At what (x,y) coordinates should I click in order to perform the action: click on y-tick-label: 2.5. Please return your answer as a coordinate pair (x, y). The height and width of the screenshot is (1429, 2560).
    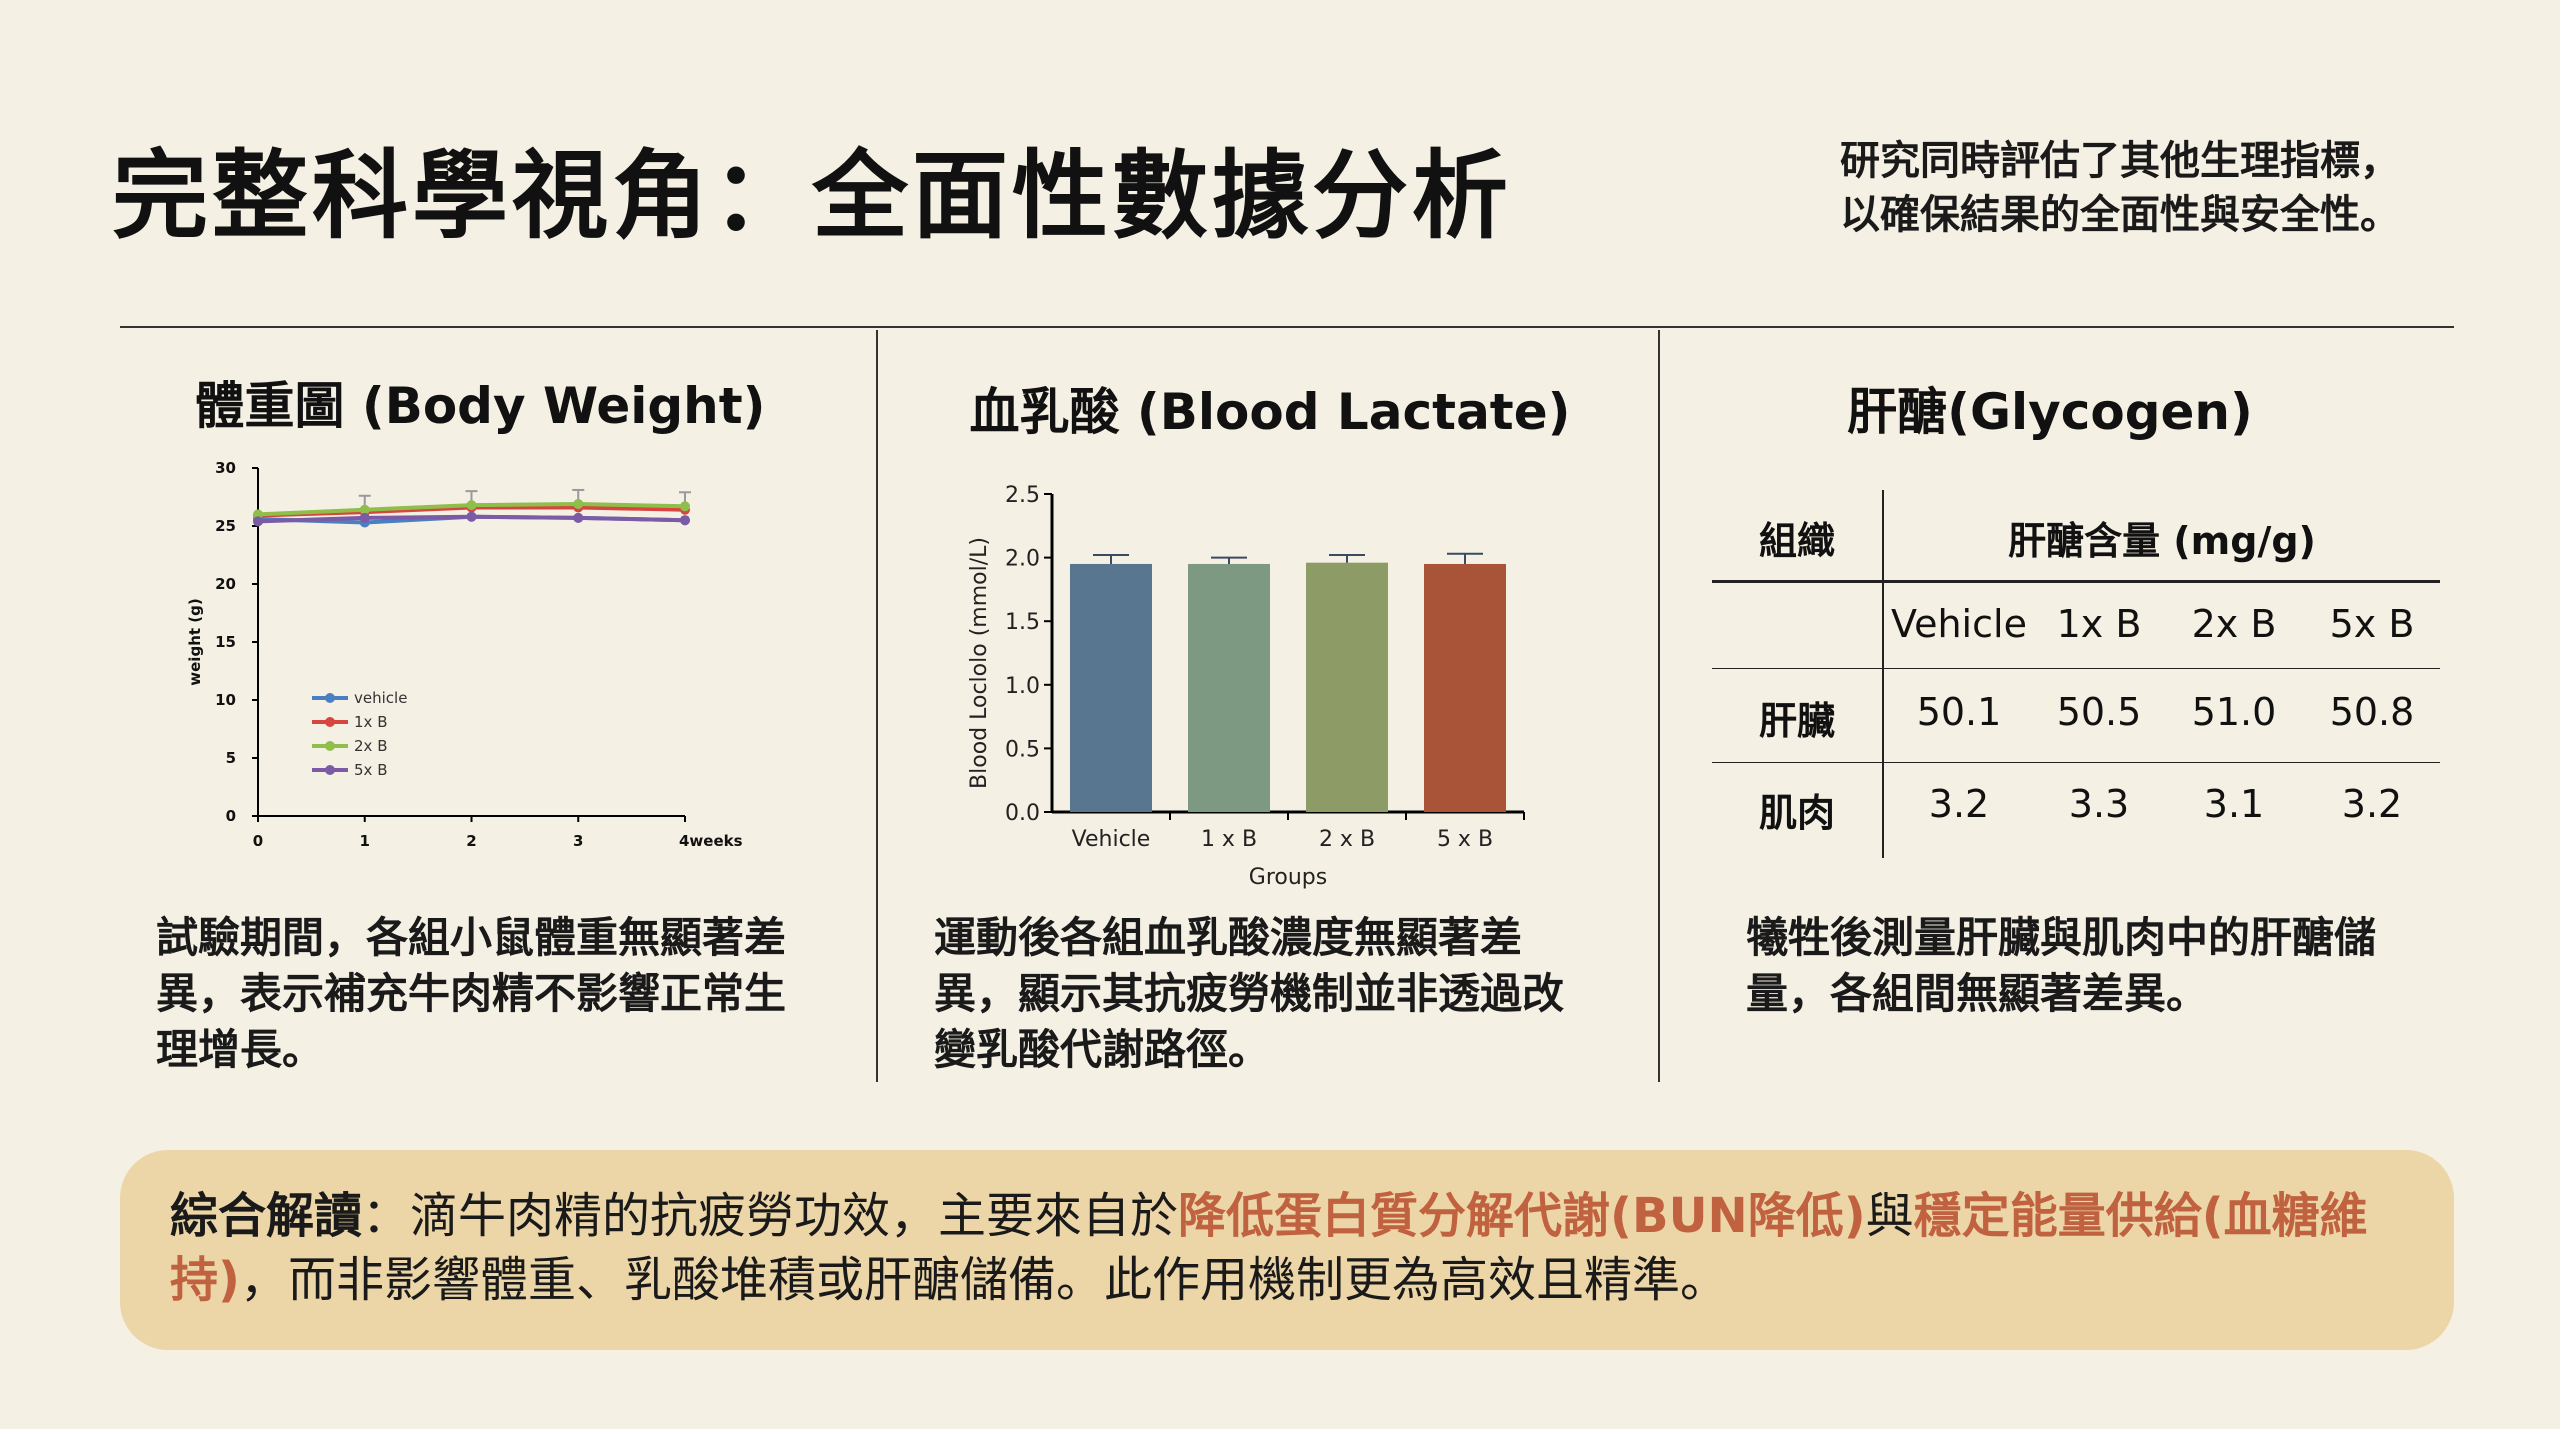
    Looking at the image, I should click on (1022, 495).